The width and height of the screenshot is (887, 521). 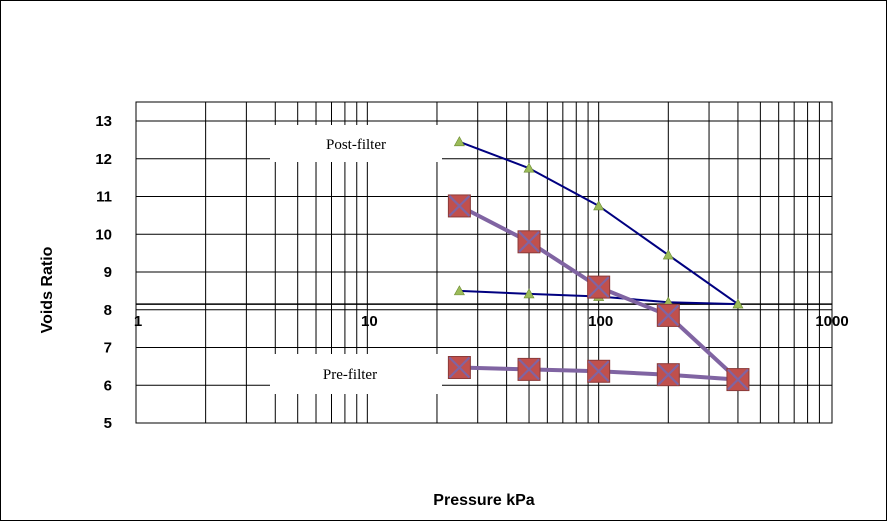 What do you see at coordinates (491, 321) in the screenshot?
I see `x-tick-labels: 1 10 100 1000` at bounding box center [491, 321].